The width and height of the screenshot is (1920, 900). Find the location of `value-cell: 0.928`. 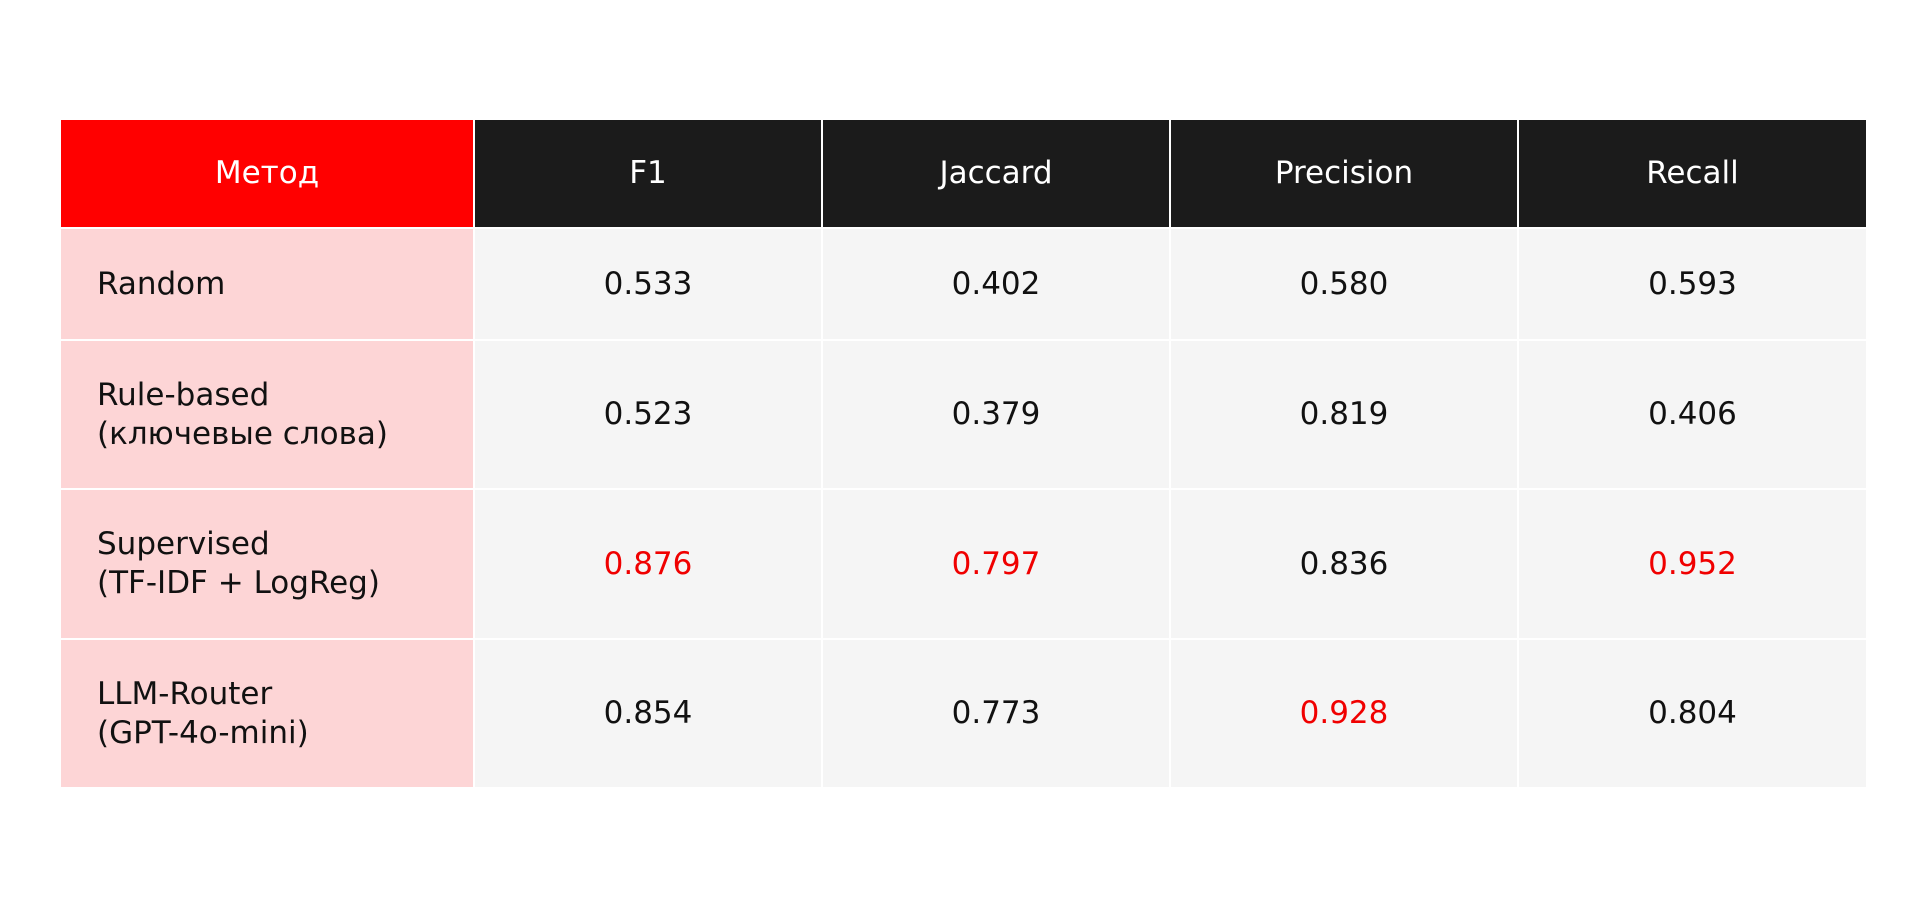

value-cell: 0.928 is located at coordinates (1344, 713).